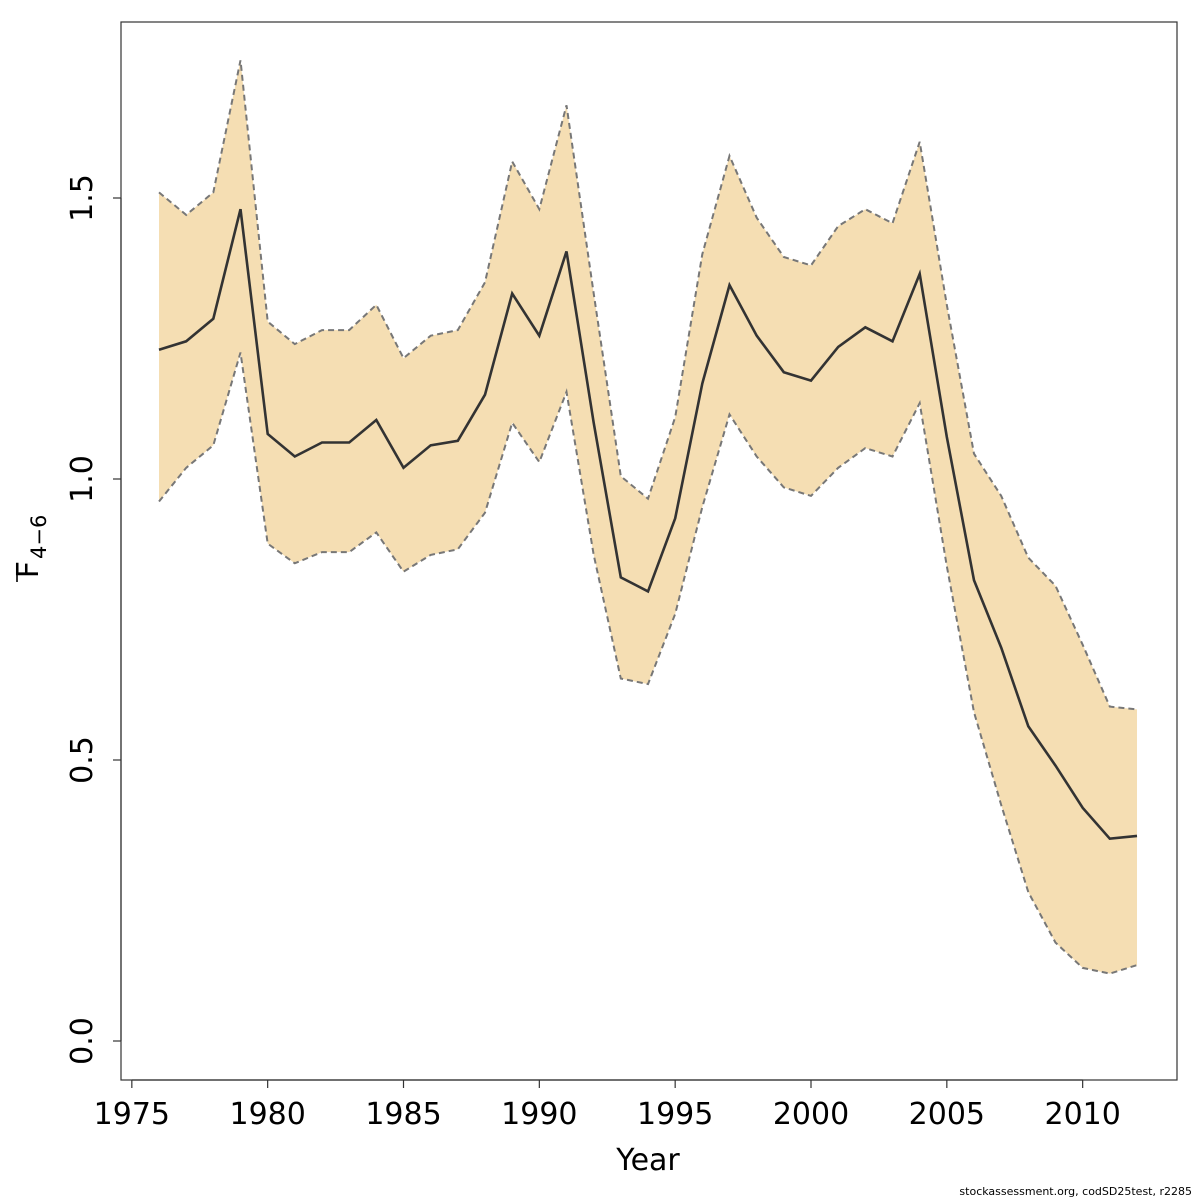 This screenshot has width=1200, height=1200. Describe the element at coordinates (39, 537) in the screenshot. I see `y-axis-title-subscript: 4−6` at that location.